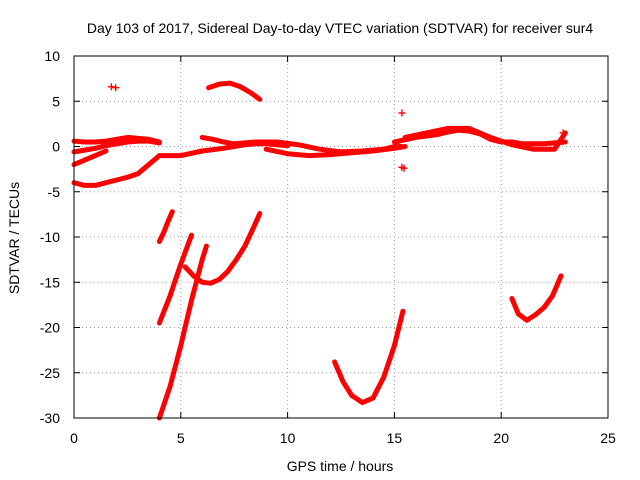 The width and height of the screenshot is (640, 480). What do you see at coordinates (54, 192) in the screenshot?
I see `y-tick-label: -5` at bounding box center [54, 192].